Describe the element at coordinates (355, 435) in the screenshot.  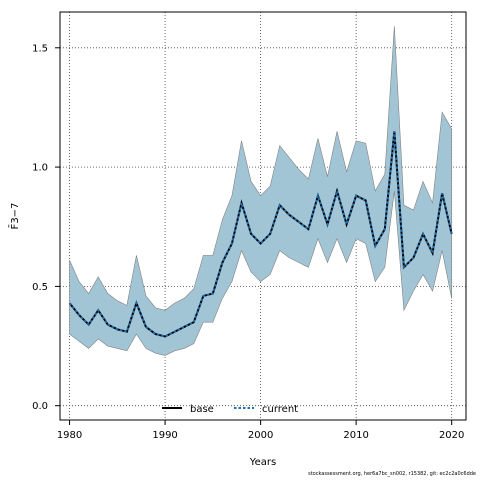
I see `x-tick-label: 2010` at that location.